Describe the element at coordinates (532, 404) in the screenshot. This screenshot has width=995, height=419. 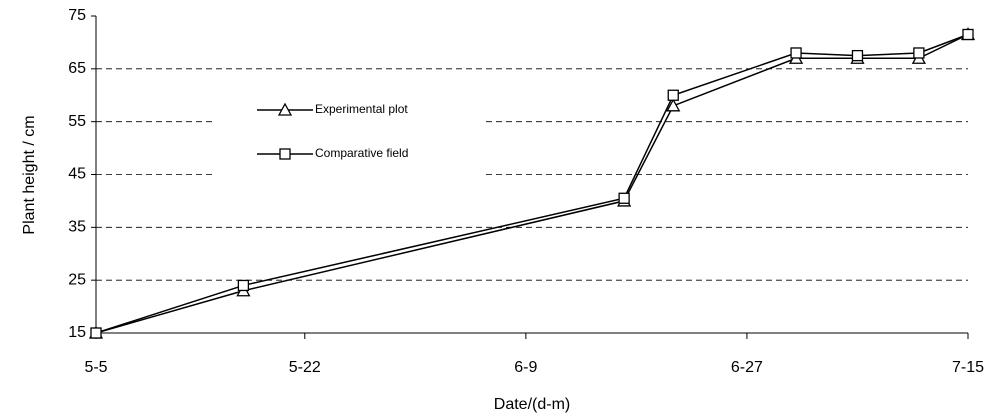
I see `x-axis-label: Date/(d-m)` at that location.